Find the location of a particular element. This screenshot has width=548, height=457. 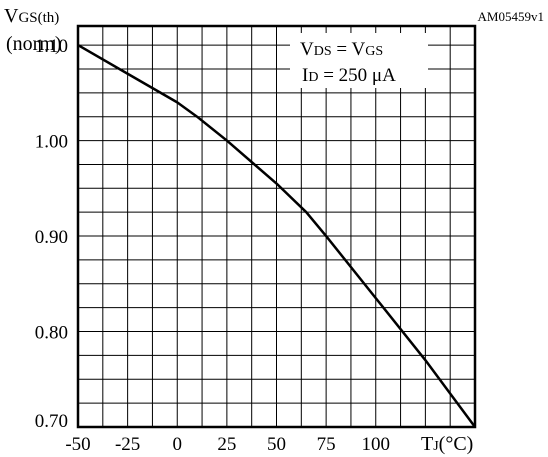

y-axis-title: VGS(th) is located at coordinates (31, 16).